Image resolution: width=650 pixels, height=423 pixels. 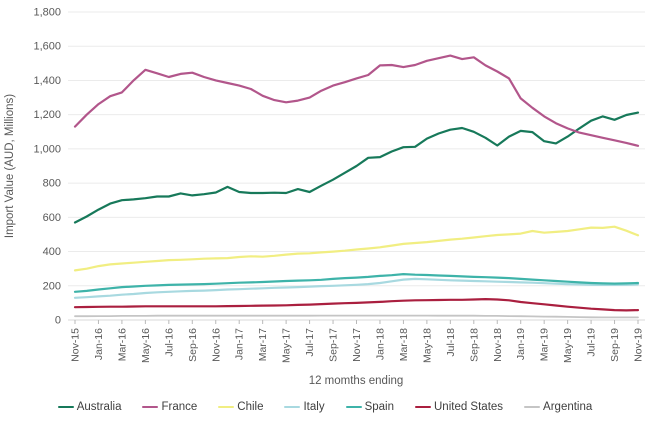 I want to click on series-line-spain, so click(x=356, y=283).